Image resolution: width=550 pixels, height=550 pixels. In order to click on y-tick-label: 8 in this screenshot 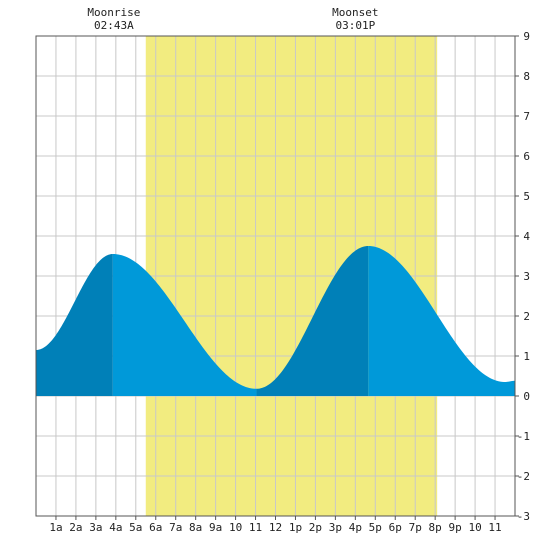, I will do `click(526, 76)`.